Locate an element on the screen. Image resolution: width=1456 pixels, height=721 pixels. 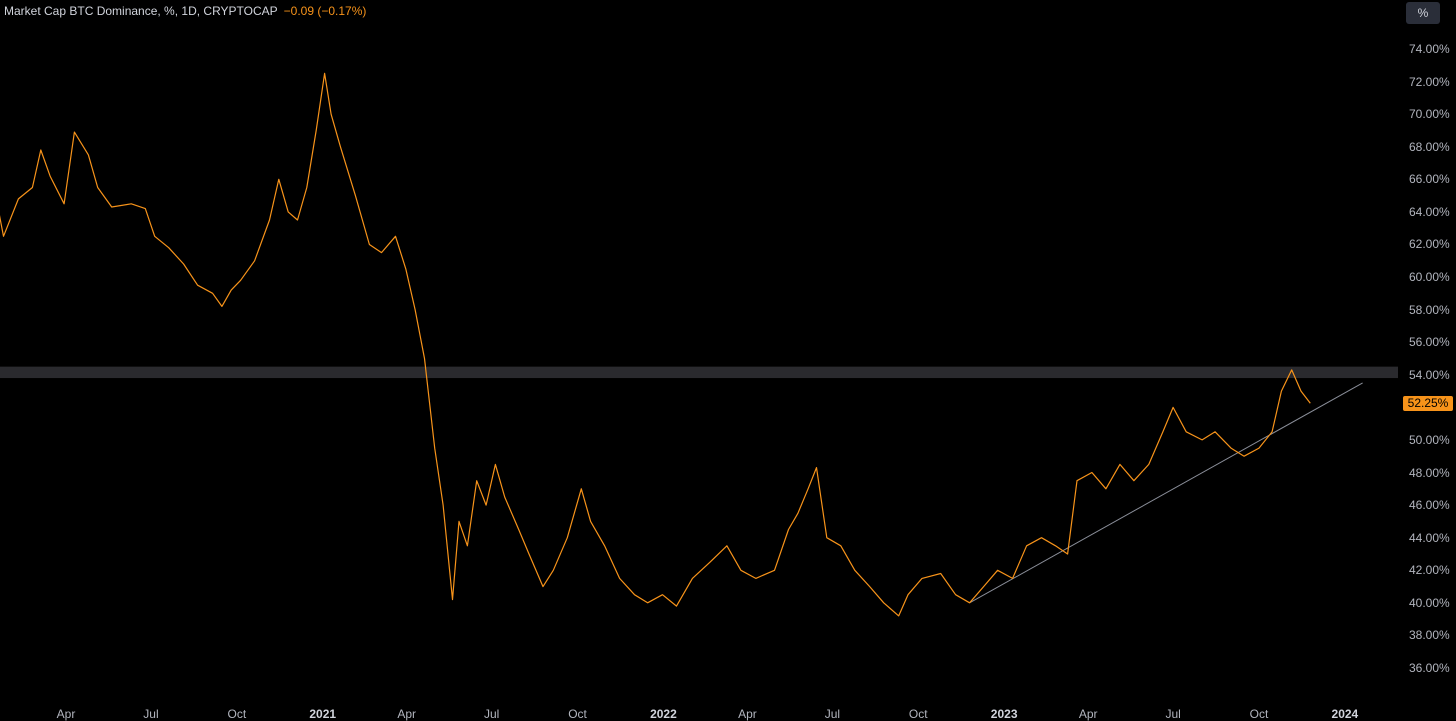
y-tick-label: 66.00% is located at coordinates (1429, 179).